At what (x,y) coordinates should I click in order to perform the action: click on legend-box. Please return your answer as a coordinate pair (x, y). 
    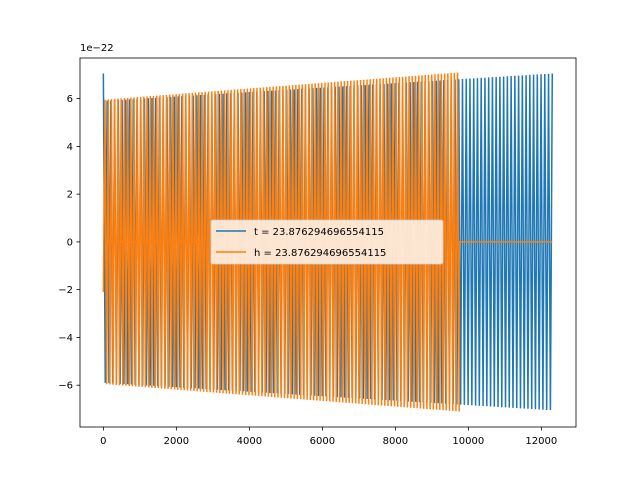
    Looking at the image, I should click on (327, 242).